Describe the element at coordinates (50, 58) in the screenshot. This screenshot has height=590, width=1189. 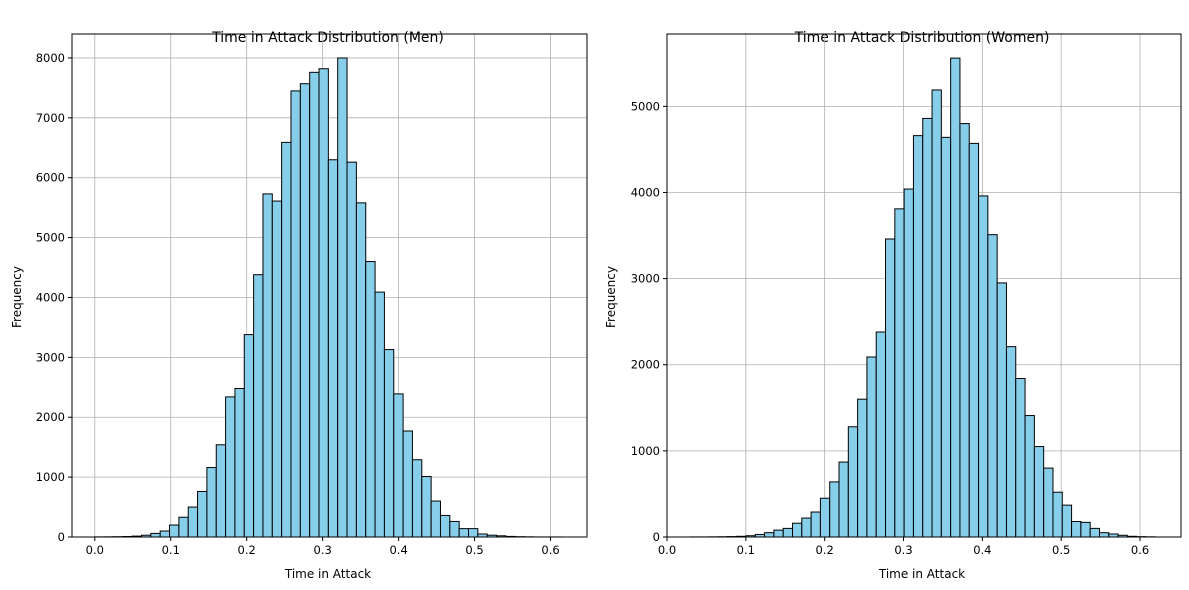
I see `y-tick-label: 8000` at that location.